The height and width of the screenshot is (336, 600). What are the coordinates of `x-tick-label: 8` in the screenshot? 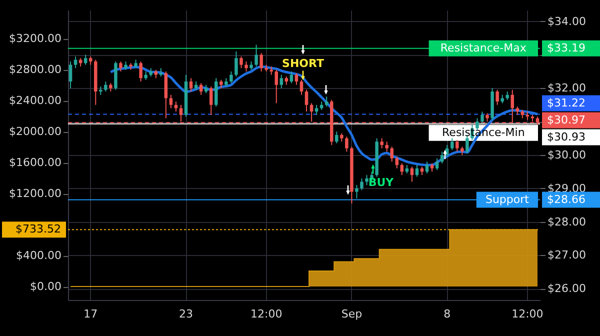 It's located at (447, 314).